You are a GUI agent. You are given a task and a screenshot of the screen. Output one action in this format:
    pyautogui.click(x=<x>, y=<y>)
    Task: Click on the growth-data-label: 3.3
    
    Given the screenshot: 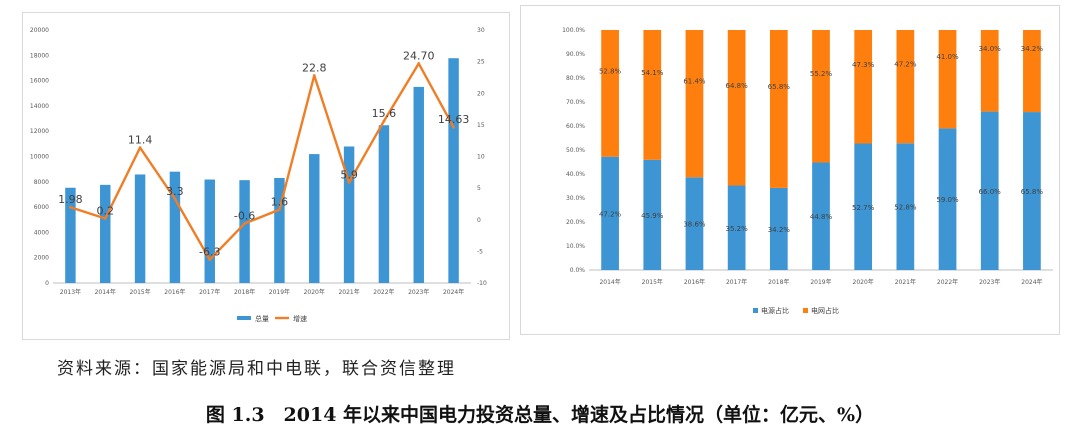 What is the action you would take?
    pyautogui.click(x=175, y=191)
    